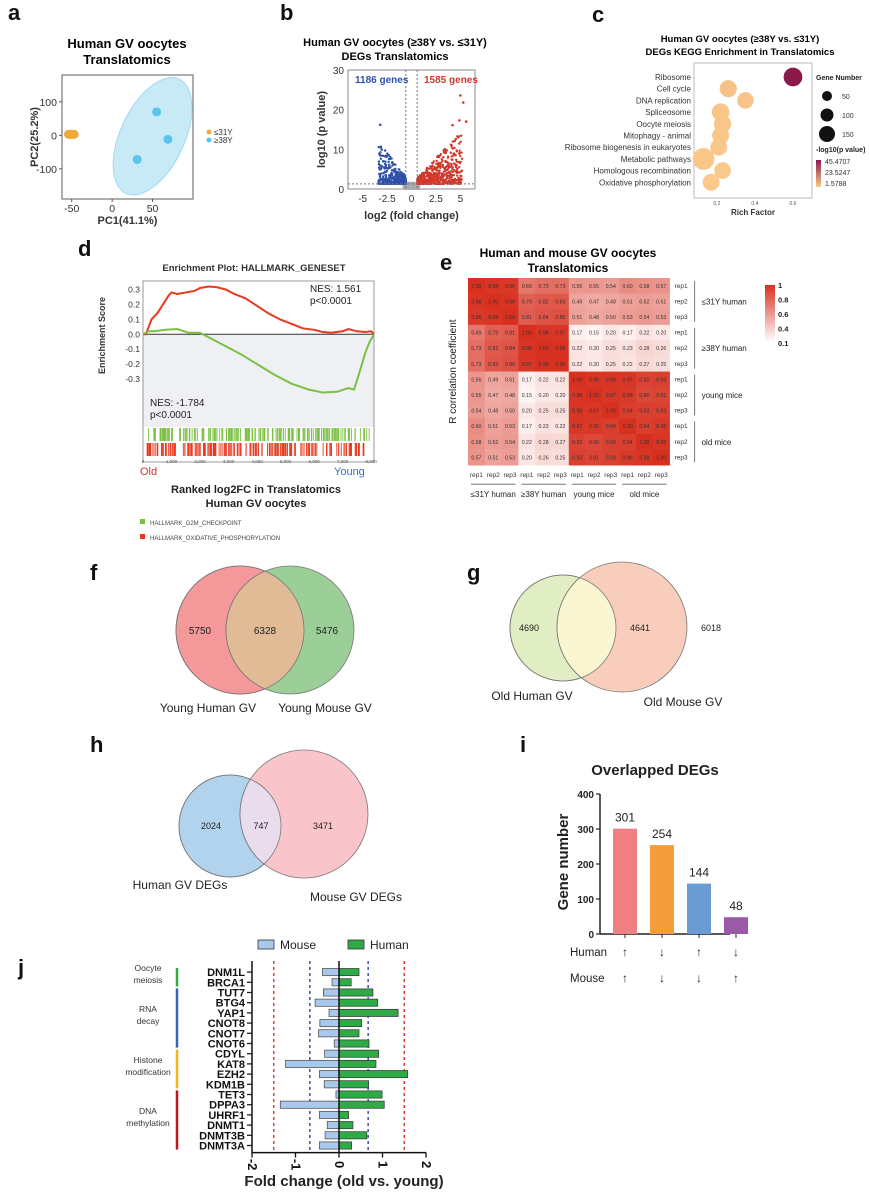 Image resolution: width=869 pixels, height=1196 pixels. What do you see at coordinates (298, 945) in the screenshot?
I see `legend-label: Mouse` at bounding box center [298, 945].